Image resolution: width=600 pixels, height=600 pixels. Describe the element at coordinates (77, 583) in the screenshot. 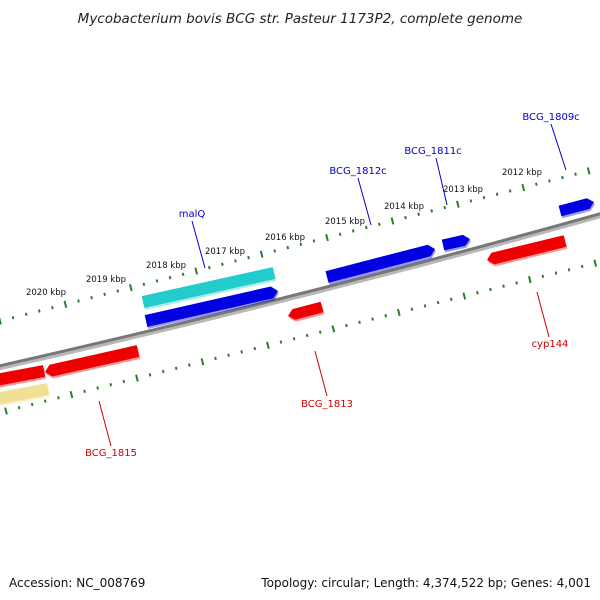

I see `accession-label: Accession: NC_008769` at that location.